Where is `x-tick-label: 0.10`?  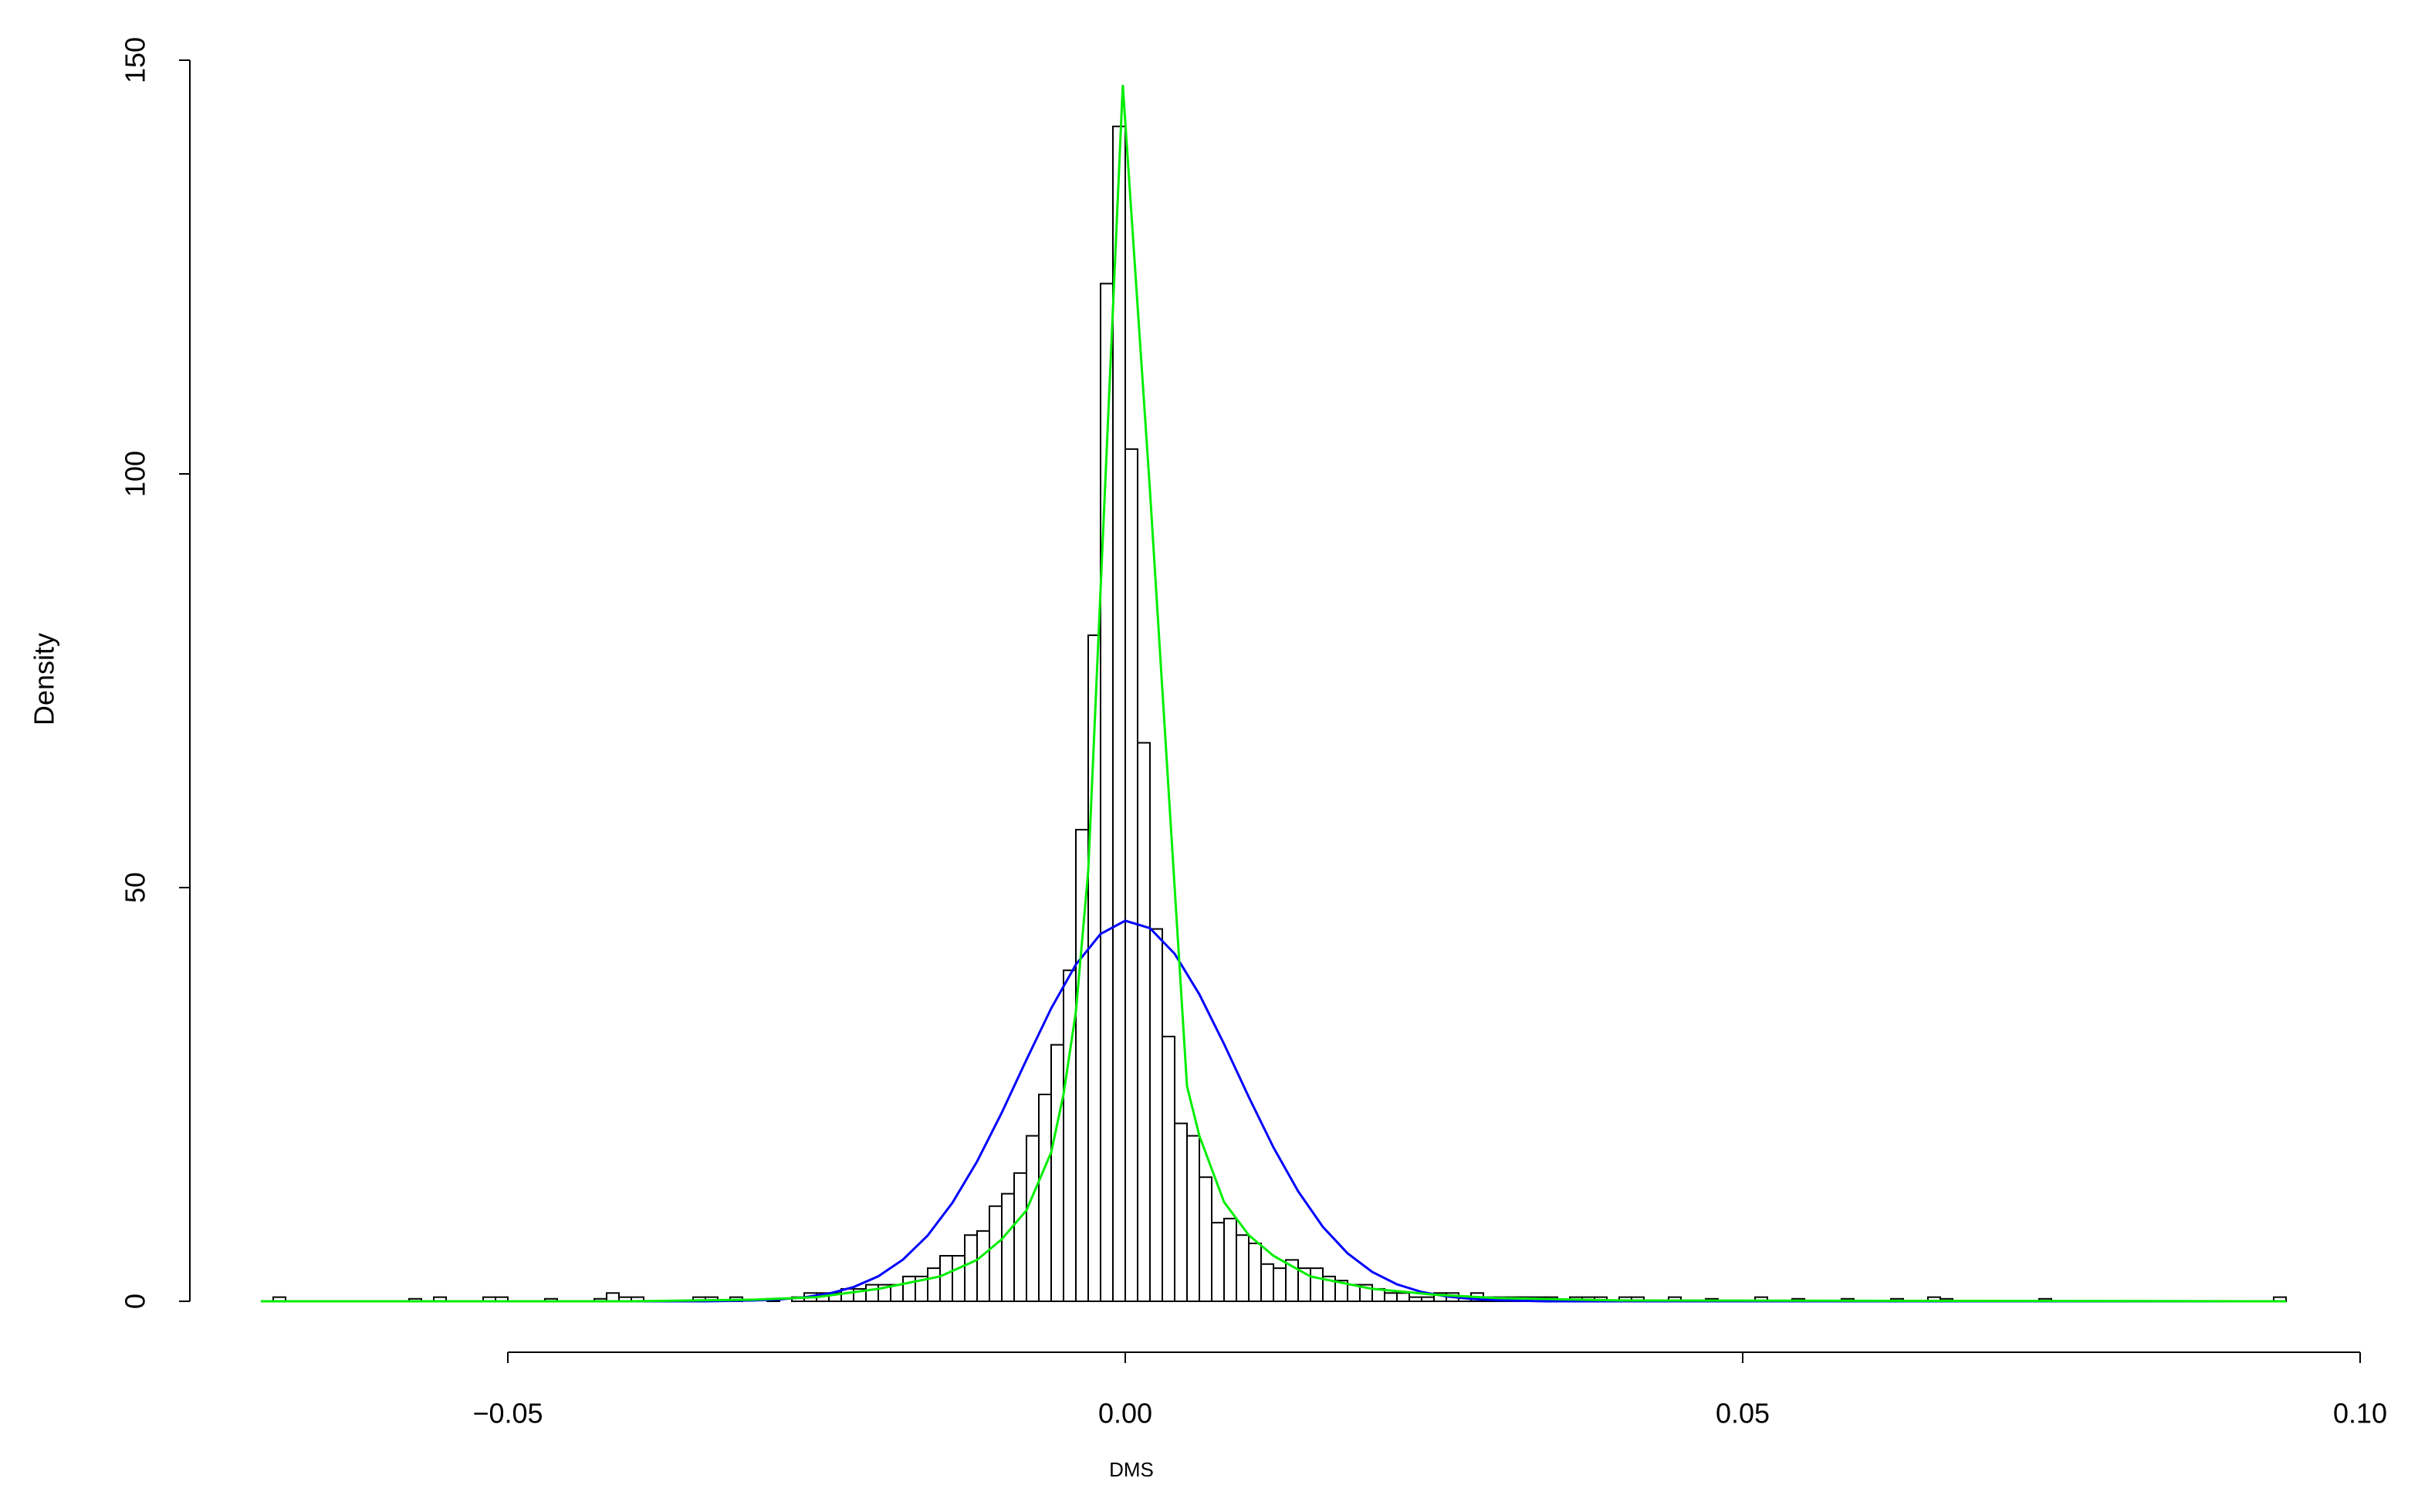 x-tick-label: 0.10 is located at coordinates (2360, 1413).